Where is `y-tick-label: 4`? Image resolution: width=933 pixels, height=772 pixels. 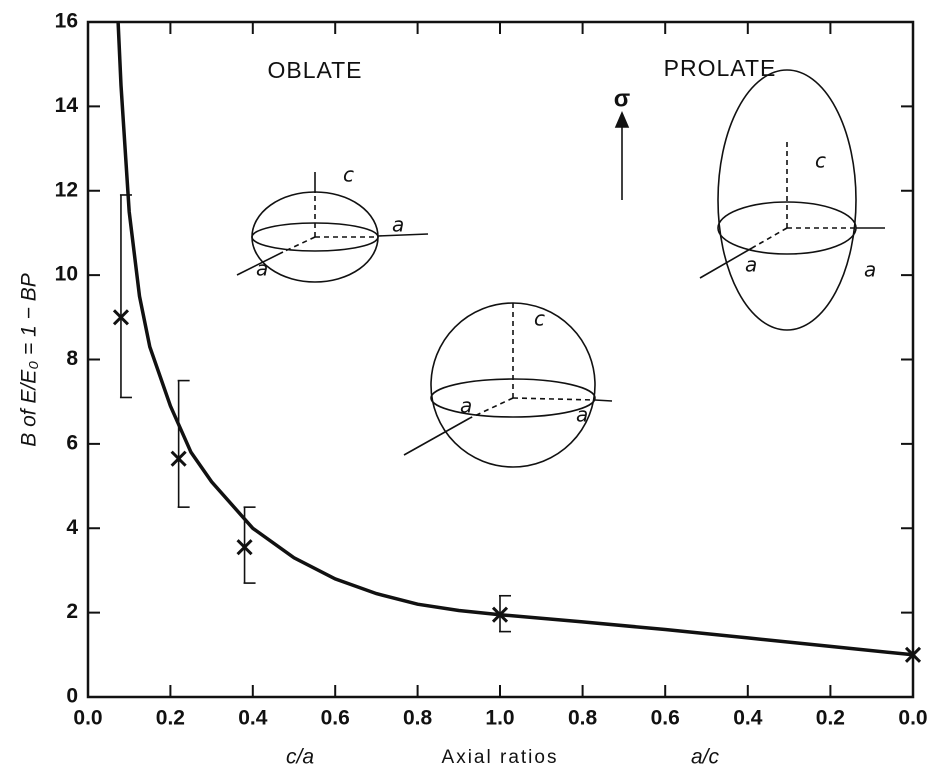 y-tick-label: 4 is located at coordinates (72, 527).